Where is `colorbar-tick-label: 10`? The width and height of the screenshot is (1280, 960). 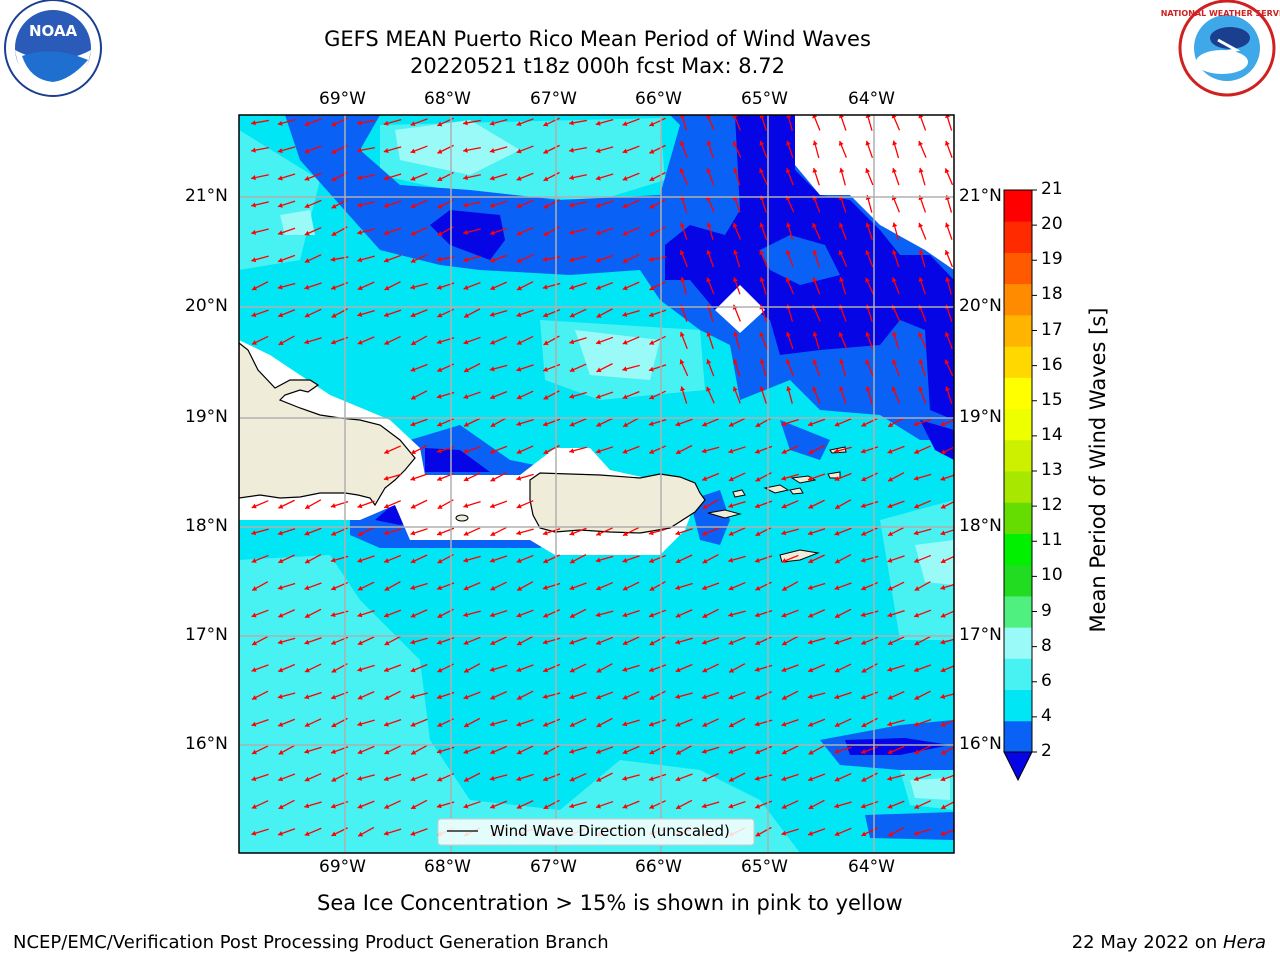 colorbar-tick-label: 10 is located at coordinates (1052, 575).